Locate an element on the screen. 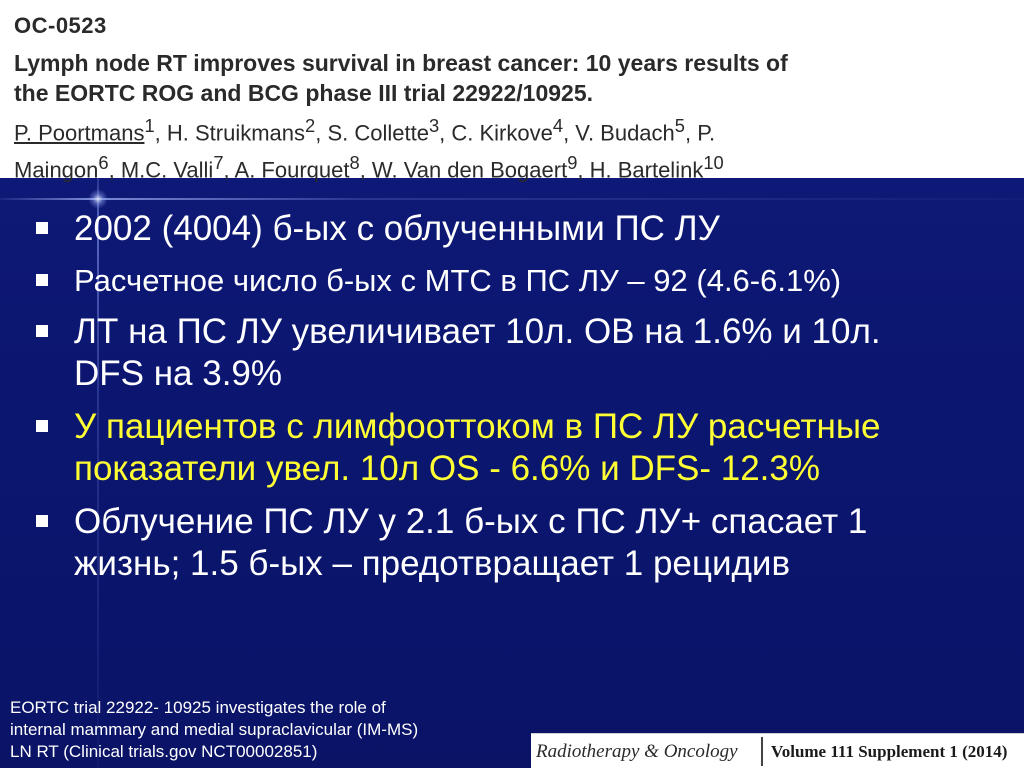  author-name: Maingon is located at coordinates (56, 170).